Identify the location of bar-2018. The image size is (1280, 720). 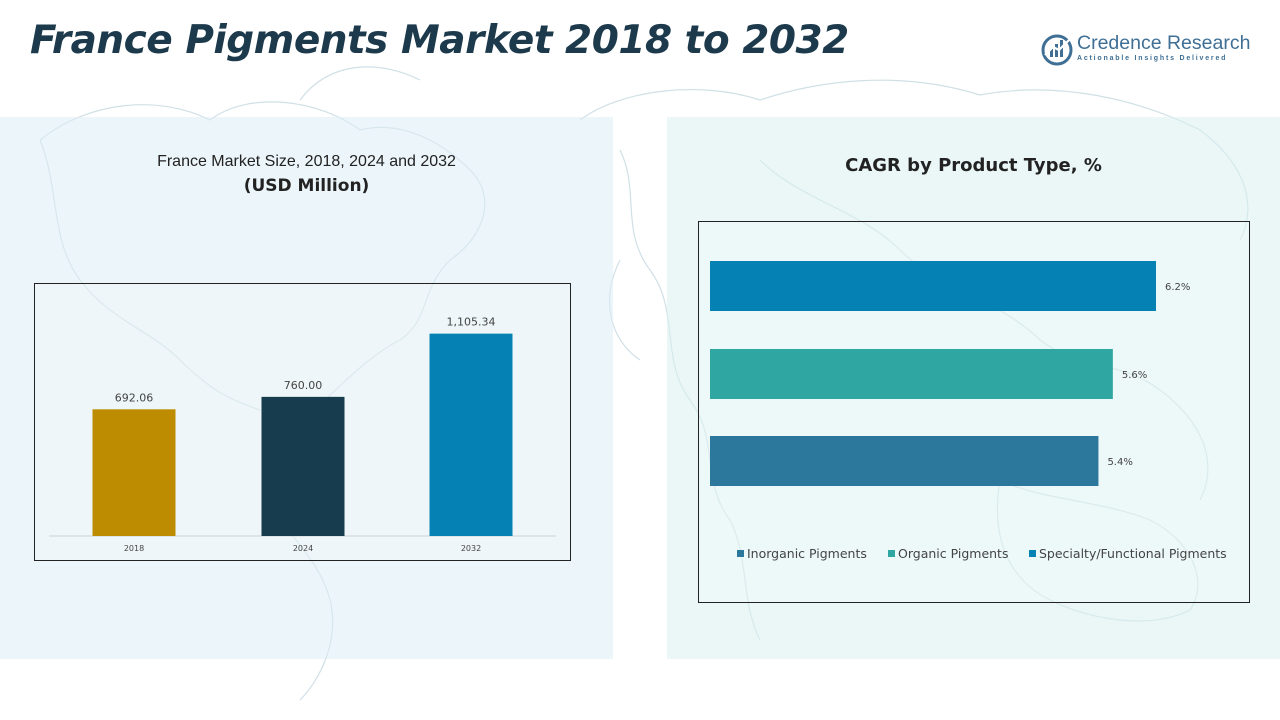
(134, 472).